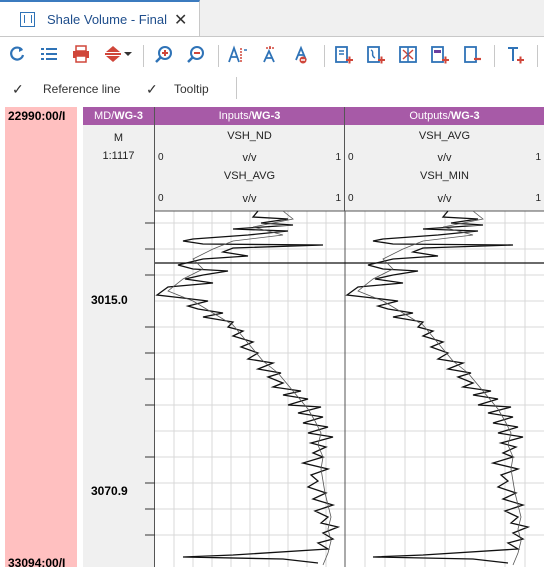  What do you see at coordinates (104, 116) in the screenshot?
I see `md-header-label: MD/` at bounding box center [104, 116].